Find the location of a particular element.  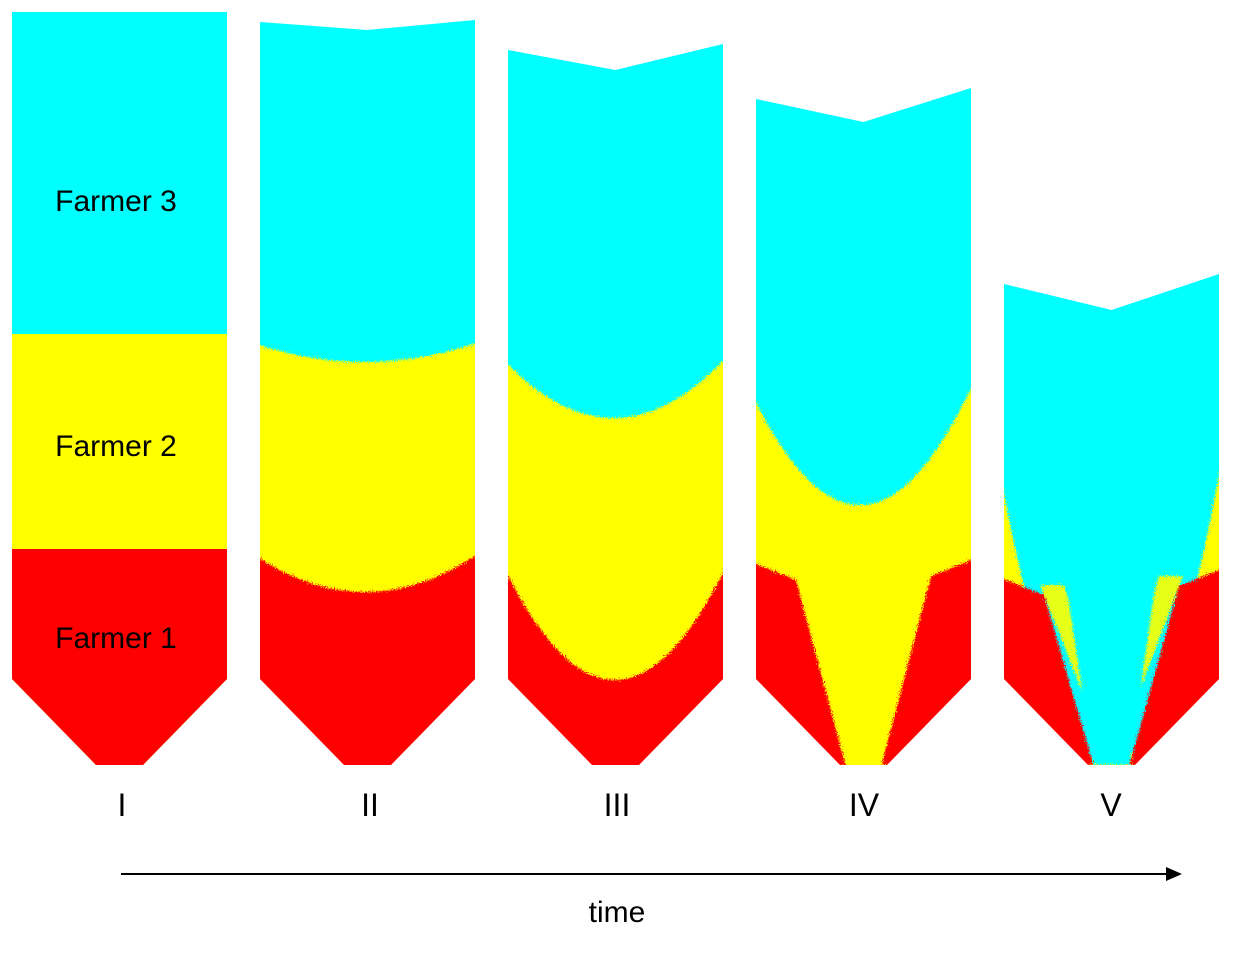

stage-label-i: I is located at coordinates (122, 805).